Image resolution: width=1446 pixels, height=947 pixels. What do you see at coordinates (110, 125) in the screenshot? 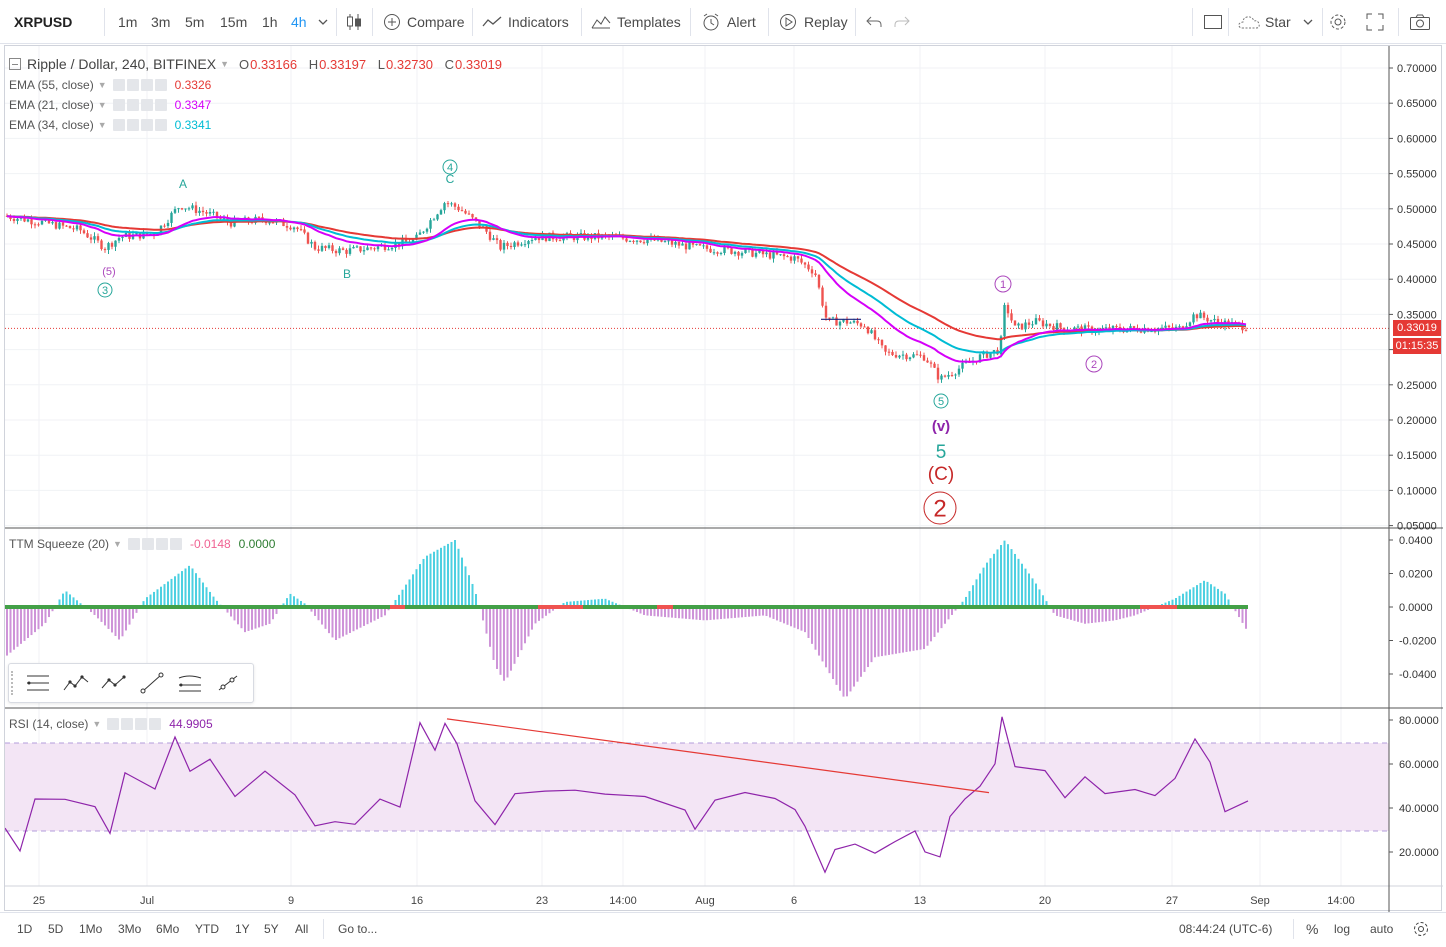
I see `study-legend-ema34: EMA (34, close) ▼ 0.3341` at bounding box center [110, 125].